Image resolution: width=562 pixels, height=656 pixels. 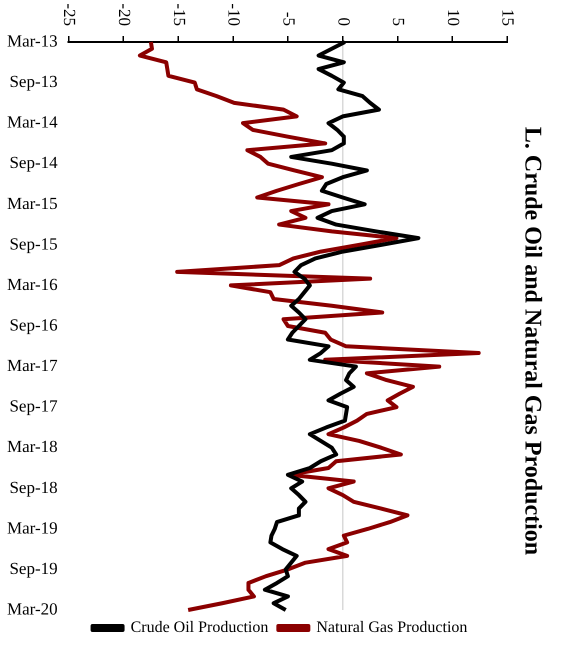 I want to click on y-tick-label: Sep-18, so click(x=33, y=487).